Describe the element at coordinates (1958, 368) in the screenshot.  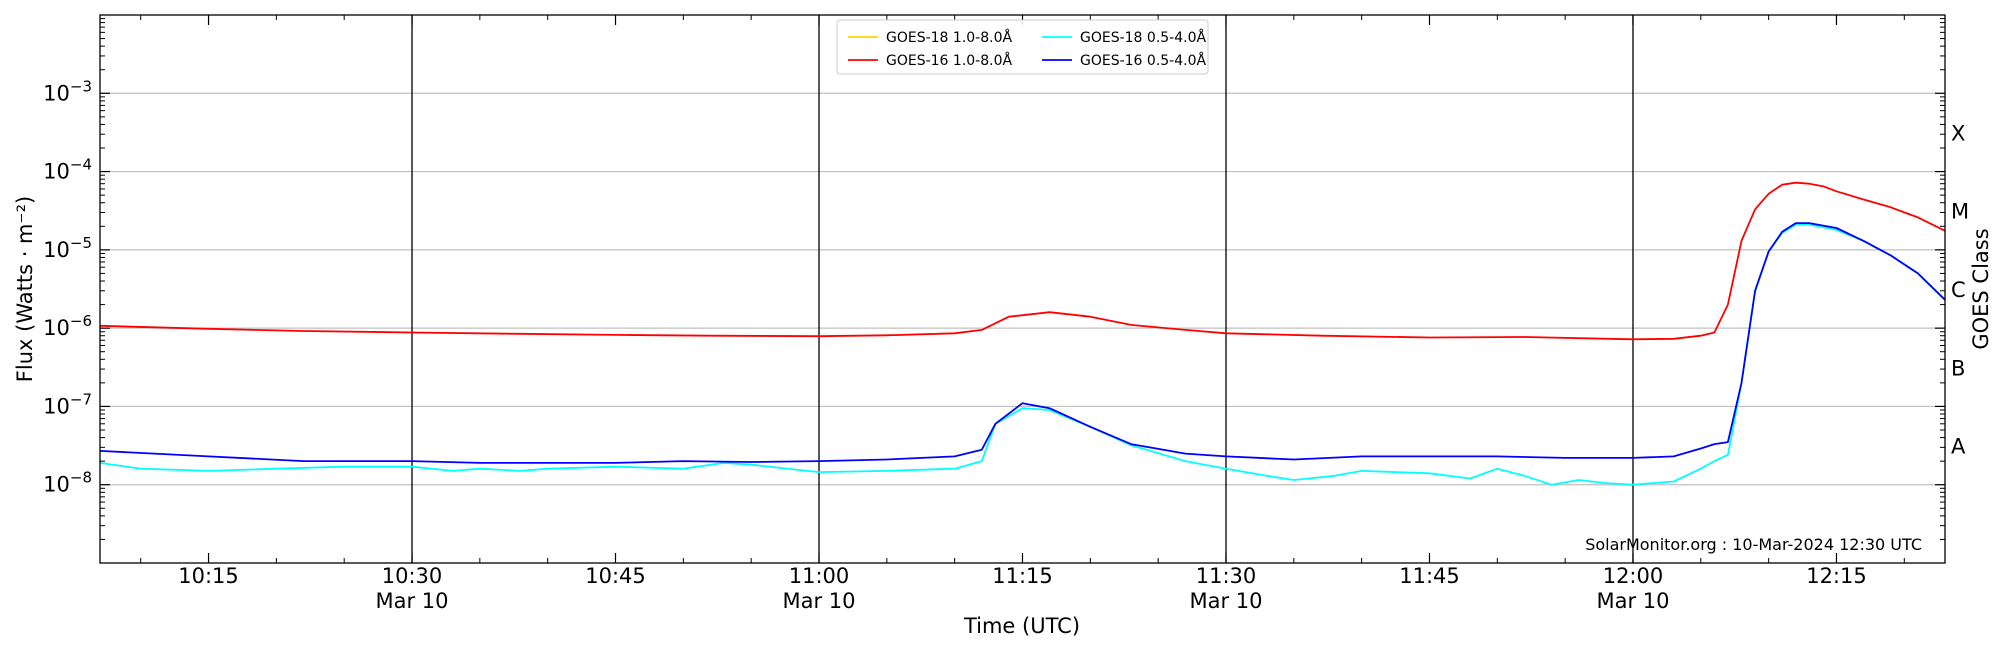
I see `goes-class-label: B` at that location.